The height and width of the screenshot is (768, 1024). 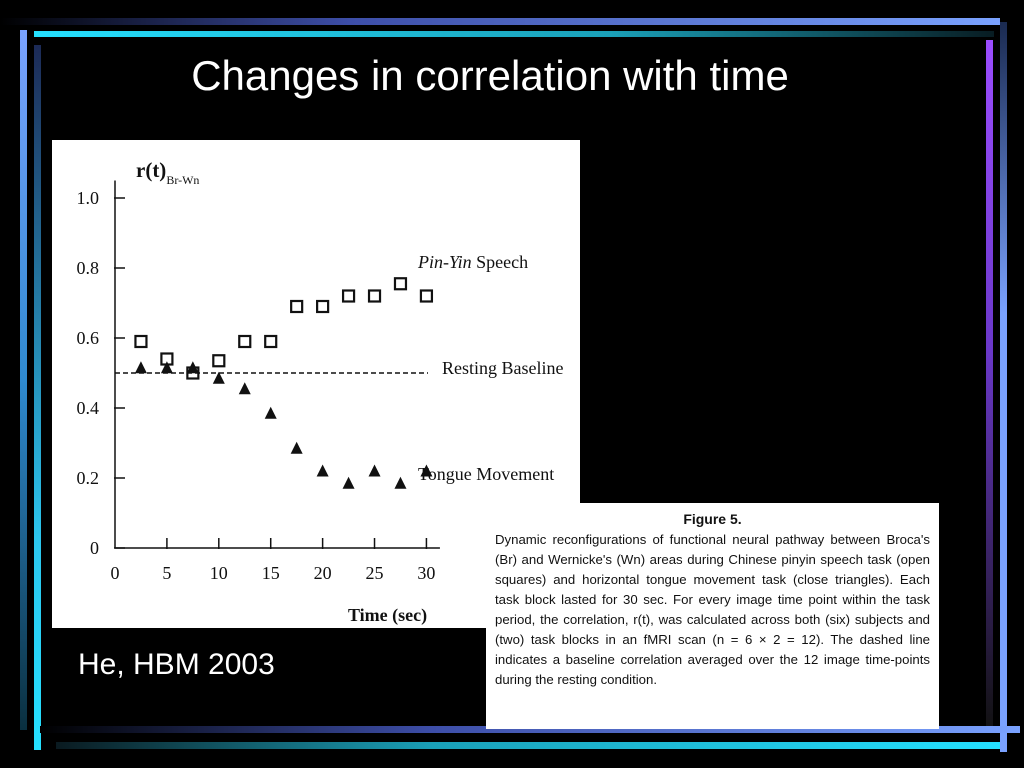 I want to click on y-tick-label: 0.8, so click(x=88, y=268).